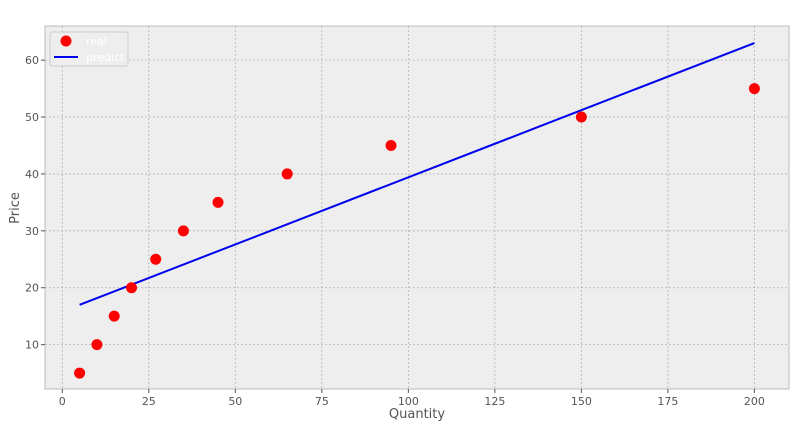  What do you see at coordinates (66, 41) in the screenshot?
I see `legend-marker-real` at bounding box center [66, 41].